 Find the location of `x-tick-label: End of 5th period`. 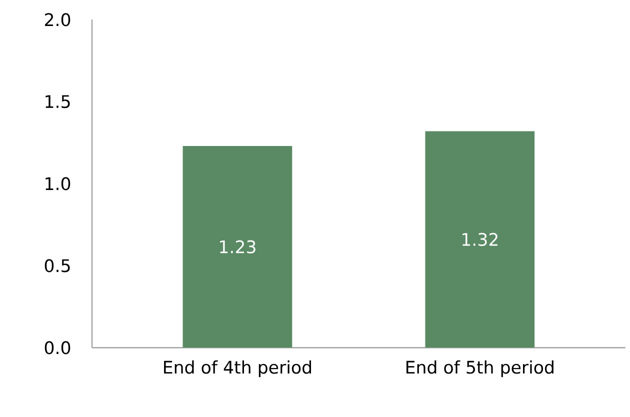

x-tick-label: End of 5th period is located at coordinates (480, 369).